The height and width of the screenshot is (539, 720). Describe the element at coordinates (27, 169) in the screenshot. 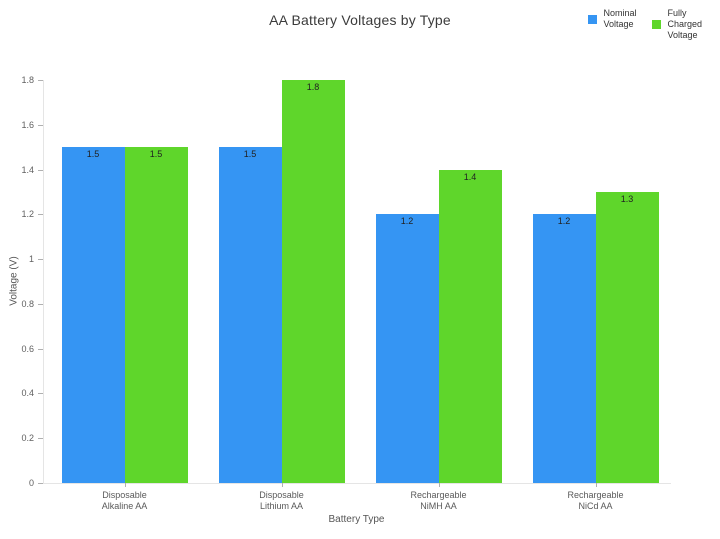

I see `y-tick-label: 1.4` at that location.